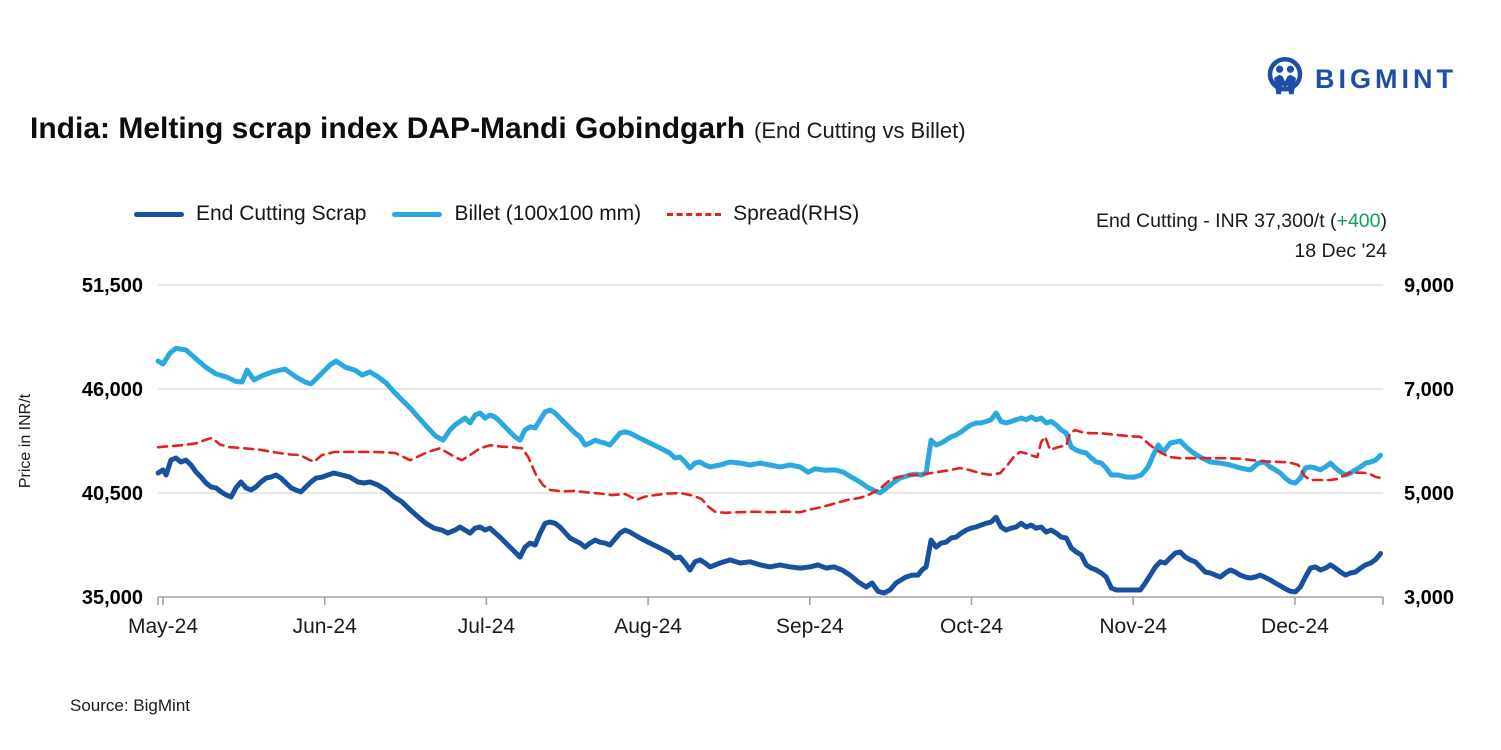 The height and width of the screenshot is (750, 1501). I want to click on legend-item-billet: Billet (100x100 mm), so click(516, 214).